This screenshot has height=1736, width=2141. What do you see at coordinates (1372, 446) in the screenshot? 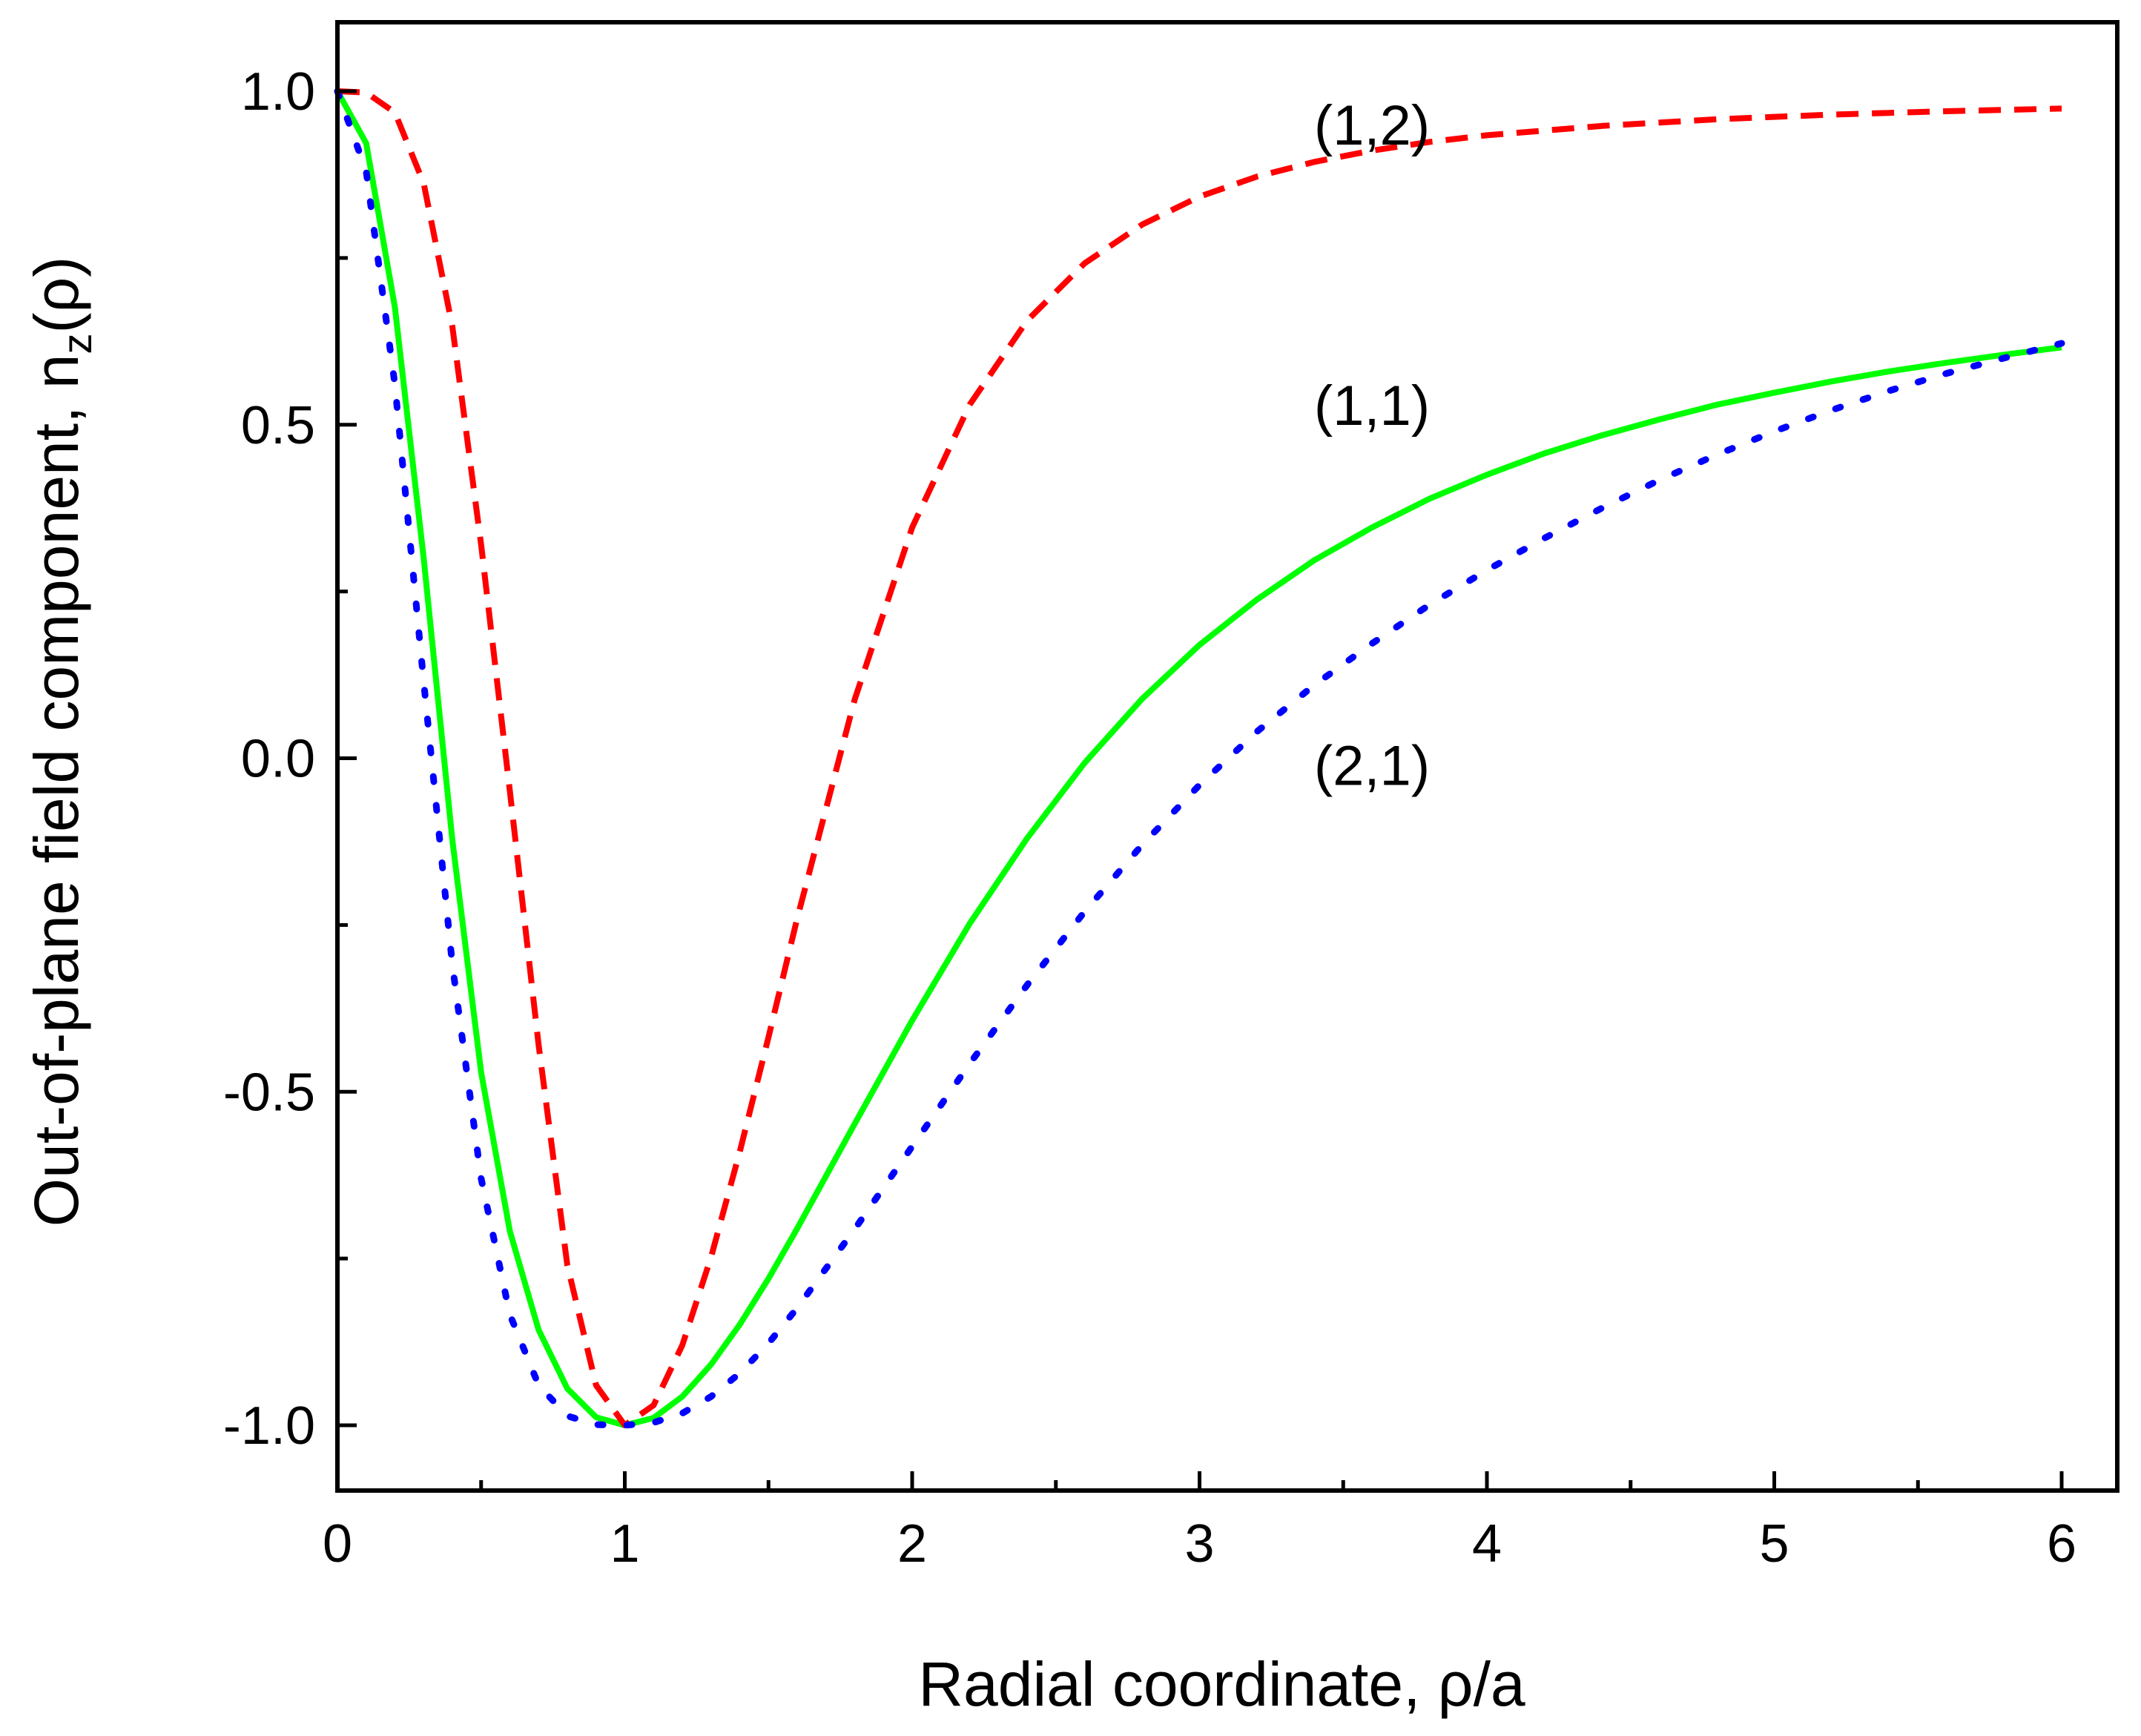
I see `annotation-layer: (1,2) (1,1) (2,1)` at bounding box center [1372, 446].